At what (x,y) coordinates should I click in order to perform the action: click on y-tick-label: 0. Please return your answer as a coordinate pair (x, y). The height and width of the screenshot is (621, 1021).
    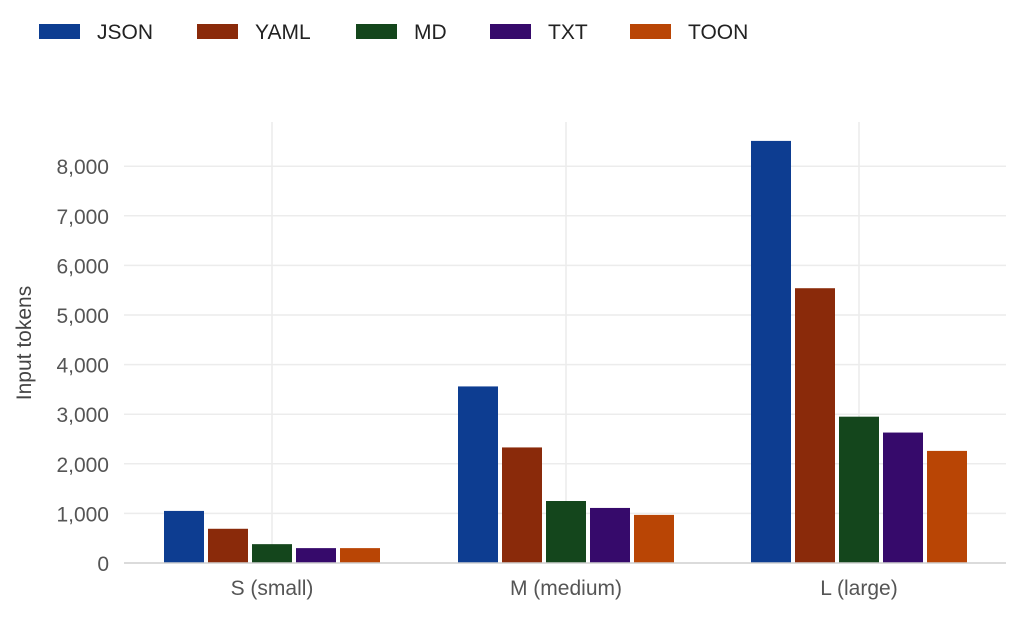
    Looking at the image, I should click on (103, 564).